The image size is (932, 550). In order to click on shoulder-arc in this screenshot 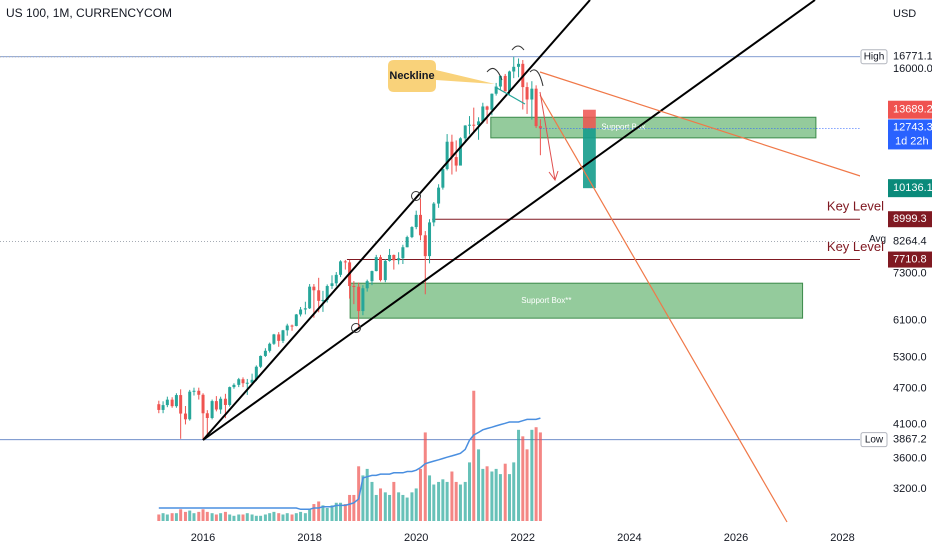, I will do `click(494, 74)`.